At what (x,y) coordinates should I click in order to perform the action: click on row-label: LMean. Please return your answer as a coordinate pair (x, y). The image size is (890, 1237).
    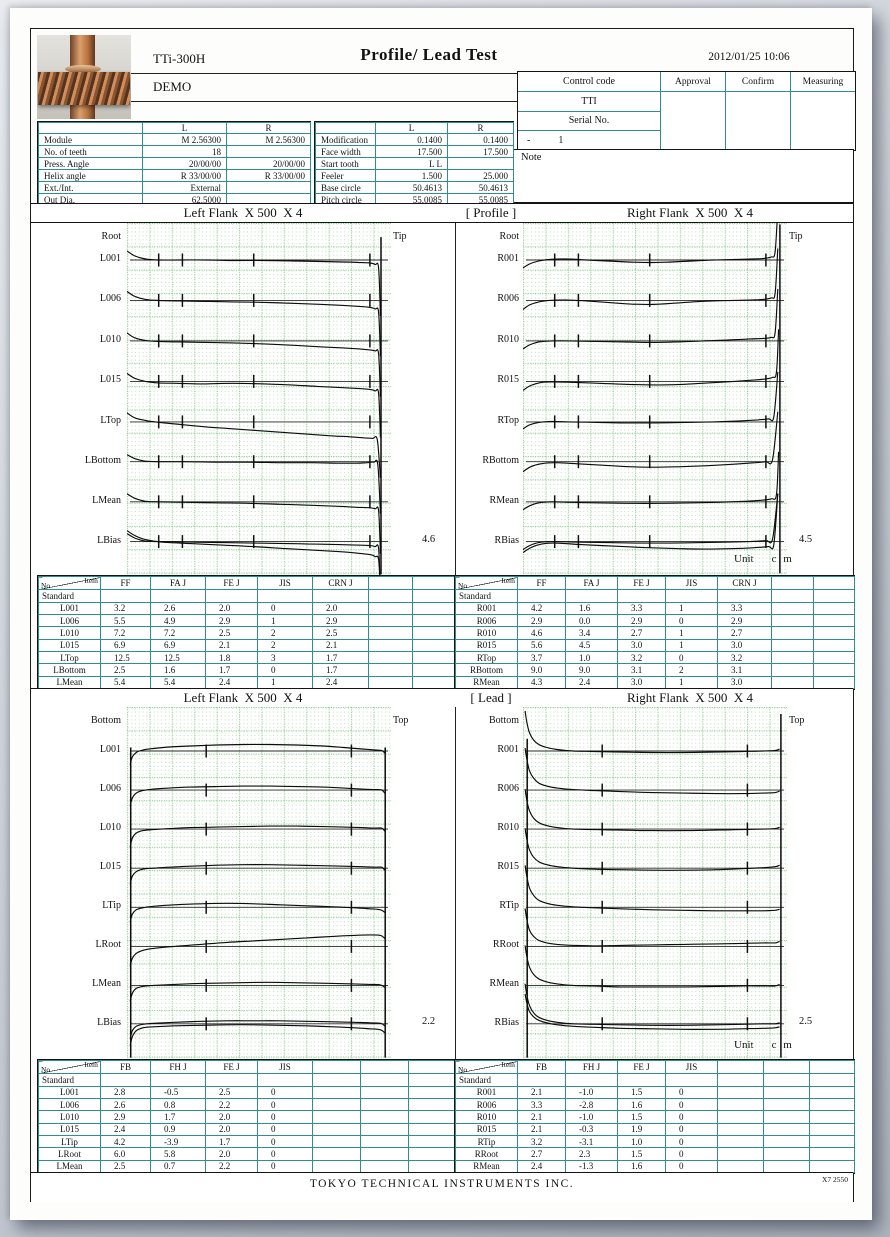
    Looking at the image, I should click on (69, 1166).